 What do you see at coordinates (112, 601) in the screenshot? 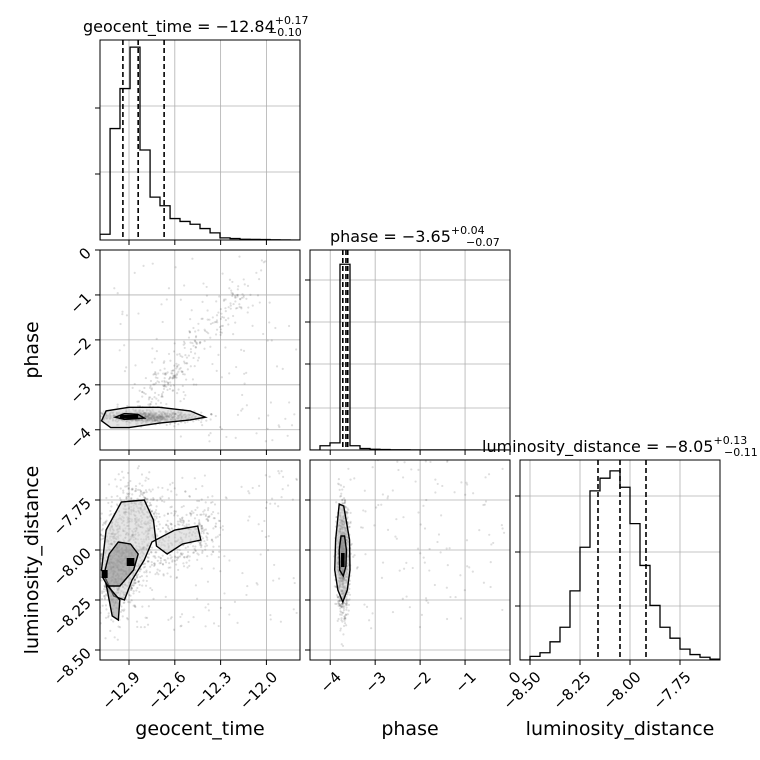
I see `contour-line` at bounding box center [112, 601].